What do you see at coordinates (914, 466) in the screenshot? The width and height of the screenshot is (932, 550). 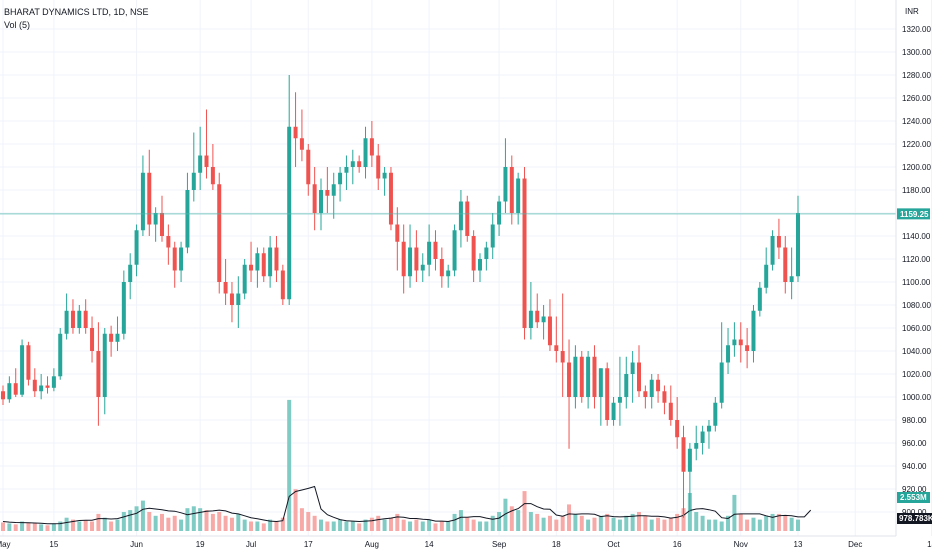 I see `price-tick-label: 940.00` at bounding box center [914, 466].